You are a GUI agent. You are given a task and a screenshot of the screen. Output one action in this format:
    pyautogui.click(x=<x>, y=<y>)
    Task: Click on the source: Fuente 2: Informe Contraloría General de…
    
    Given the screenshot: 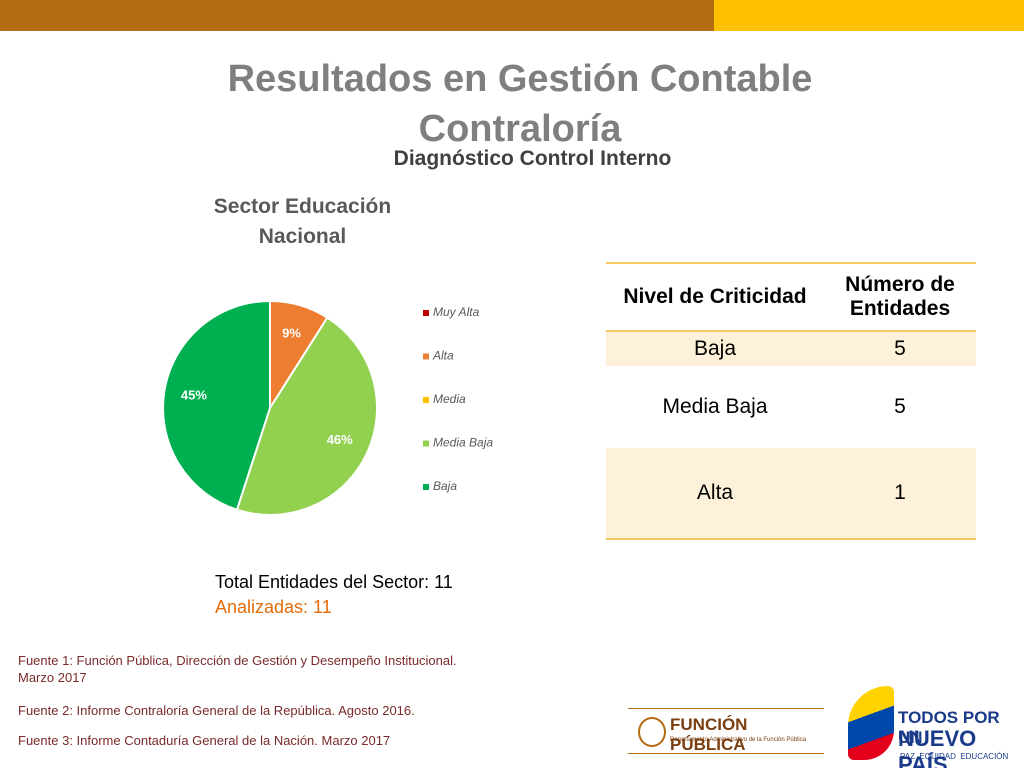 What is the action you would take?
    pyautogui.click(x=216, y=710)
    